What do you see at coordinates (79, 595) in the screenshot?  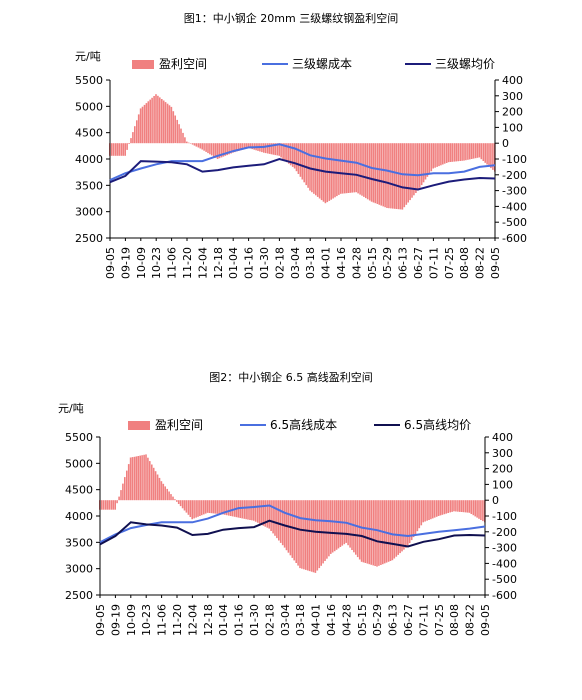 I see `y-tick-label: 2500` at bounding box center [79, 595].